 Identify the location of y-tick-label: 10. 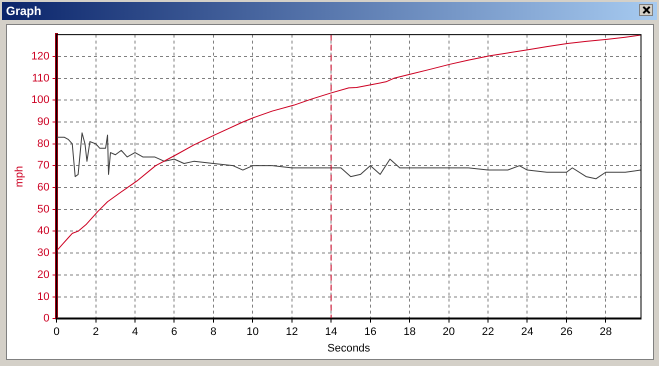
(43, 296).